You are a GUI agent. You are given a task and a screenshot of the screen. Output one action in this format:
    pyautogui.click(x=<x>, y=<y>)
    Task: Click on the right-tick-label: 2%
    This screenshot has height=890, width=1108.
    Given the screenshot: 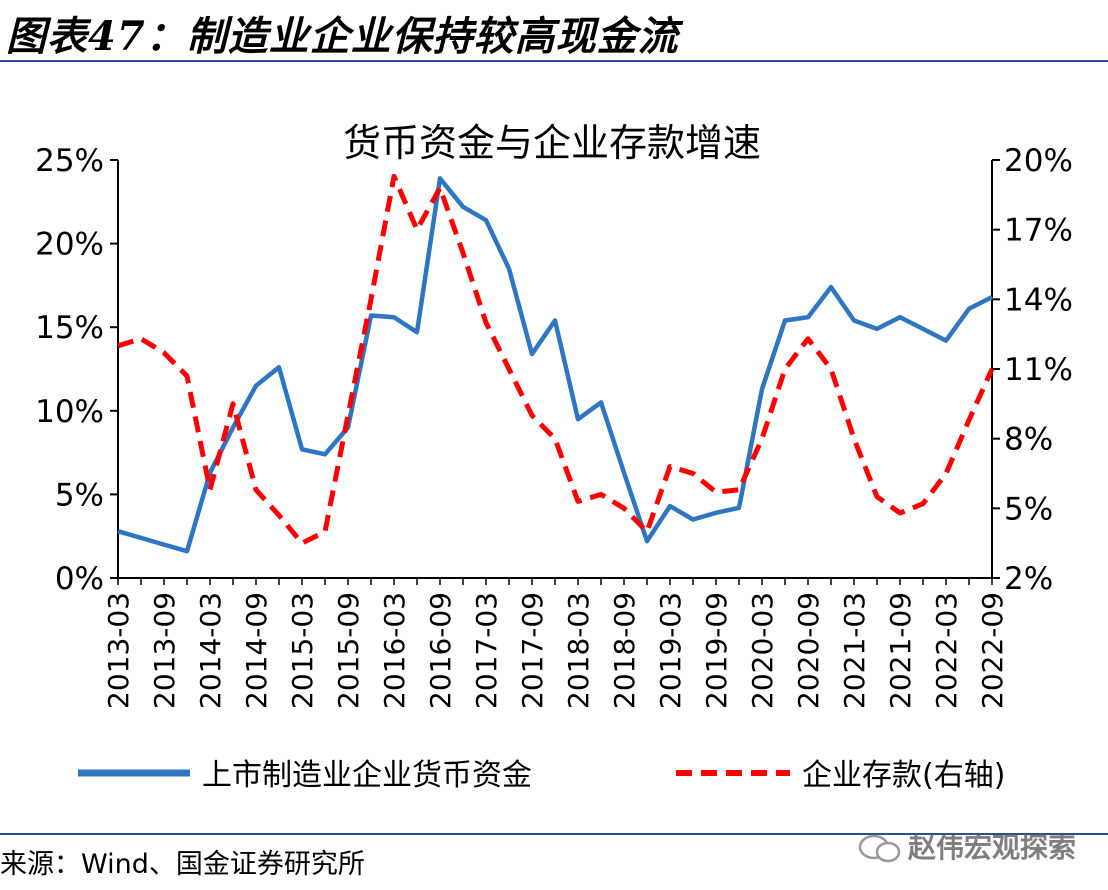 What is the action you would take?
    pyautogui.click(x=1028, y=579)
    